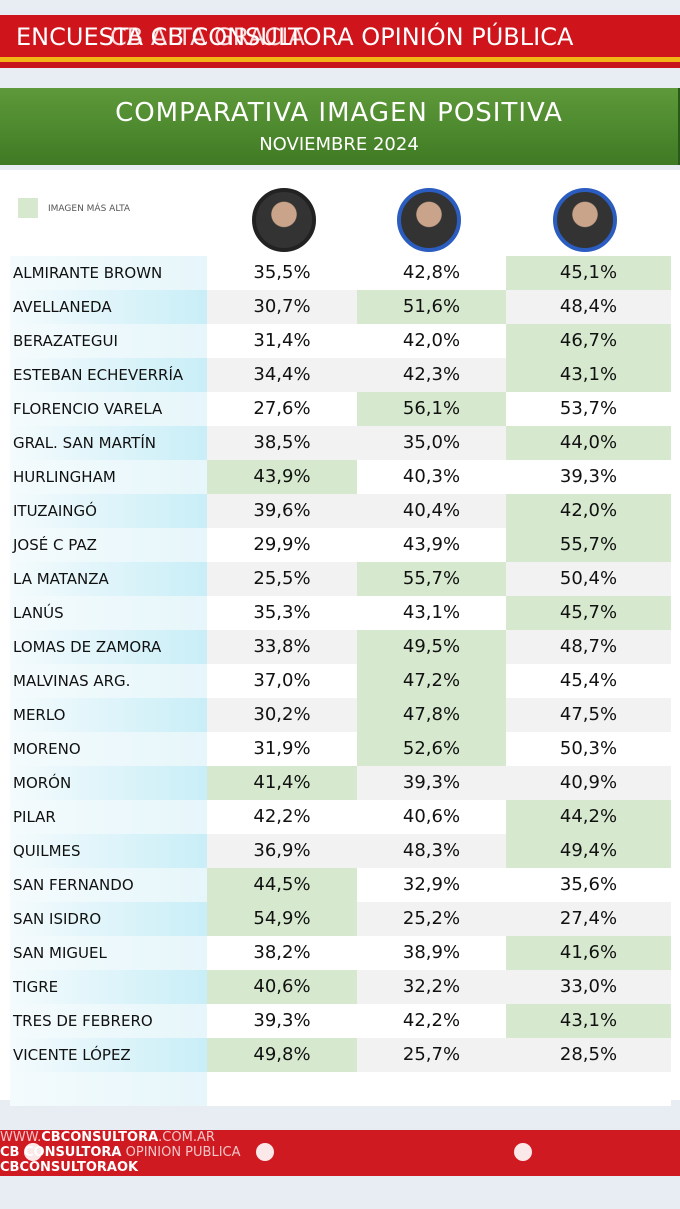 This screenshot has height=1209, width=680. What do you see at coordinates (431, 953) in the screenshot?
I see `cell: 38,9%` at bounding box center [431, 953].